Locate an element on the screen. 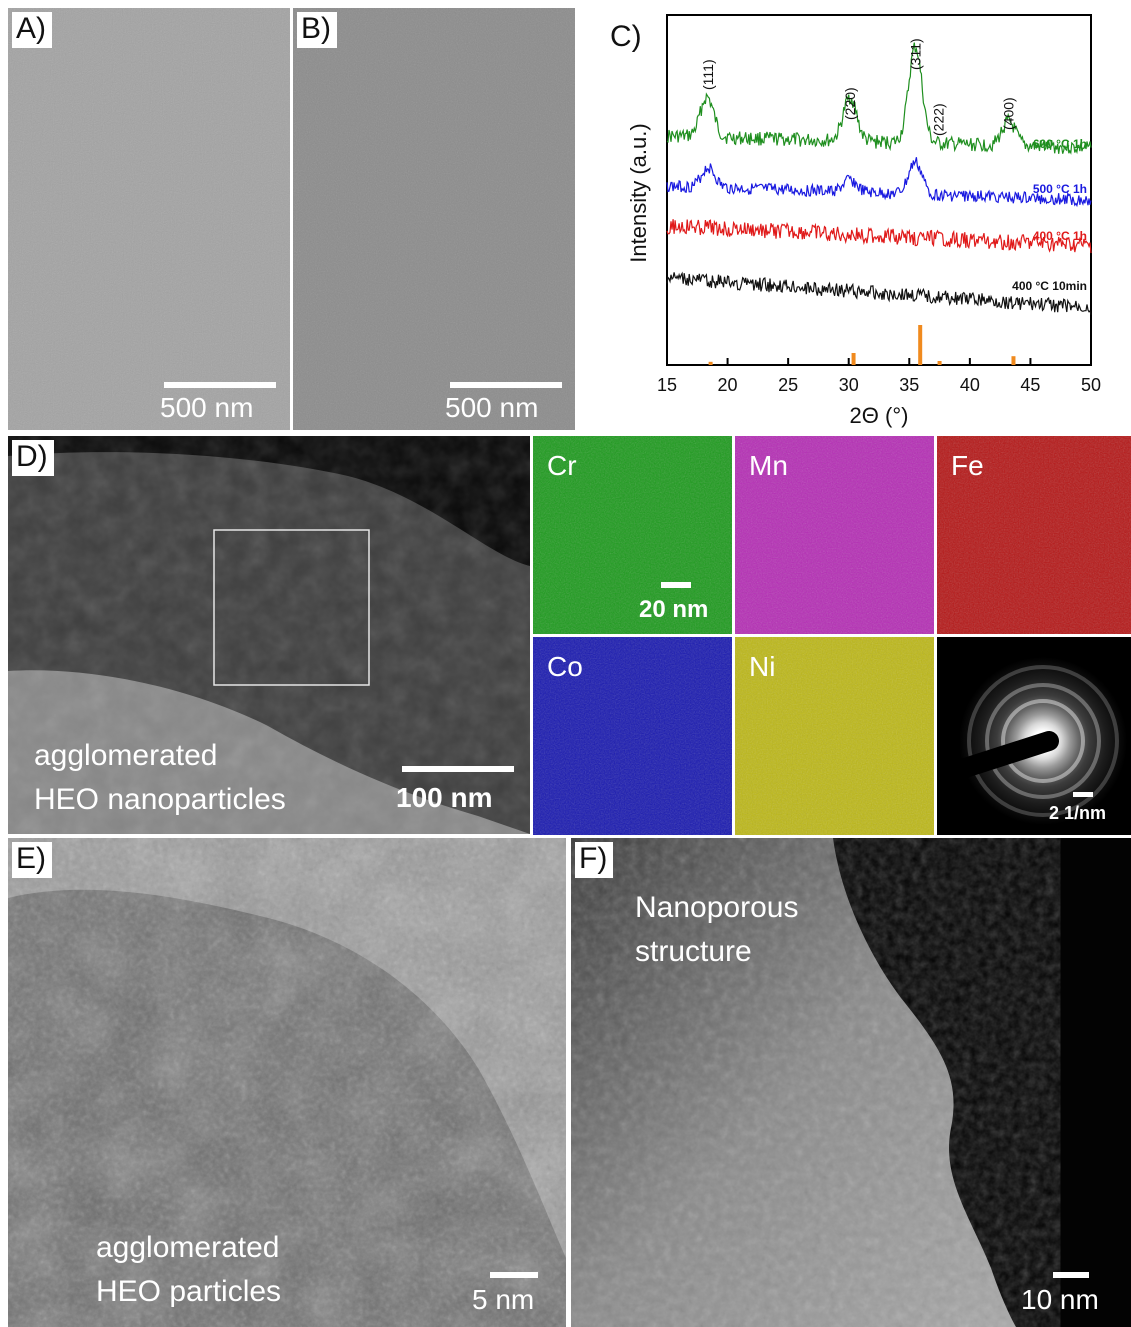 This screenshot has height=1327, width=1131. x-tick-label: 30 is located at coordinates (849, 385).